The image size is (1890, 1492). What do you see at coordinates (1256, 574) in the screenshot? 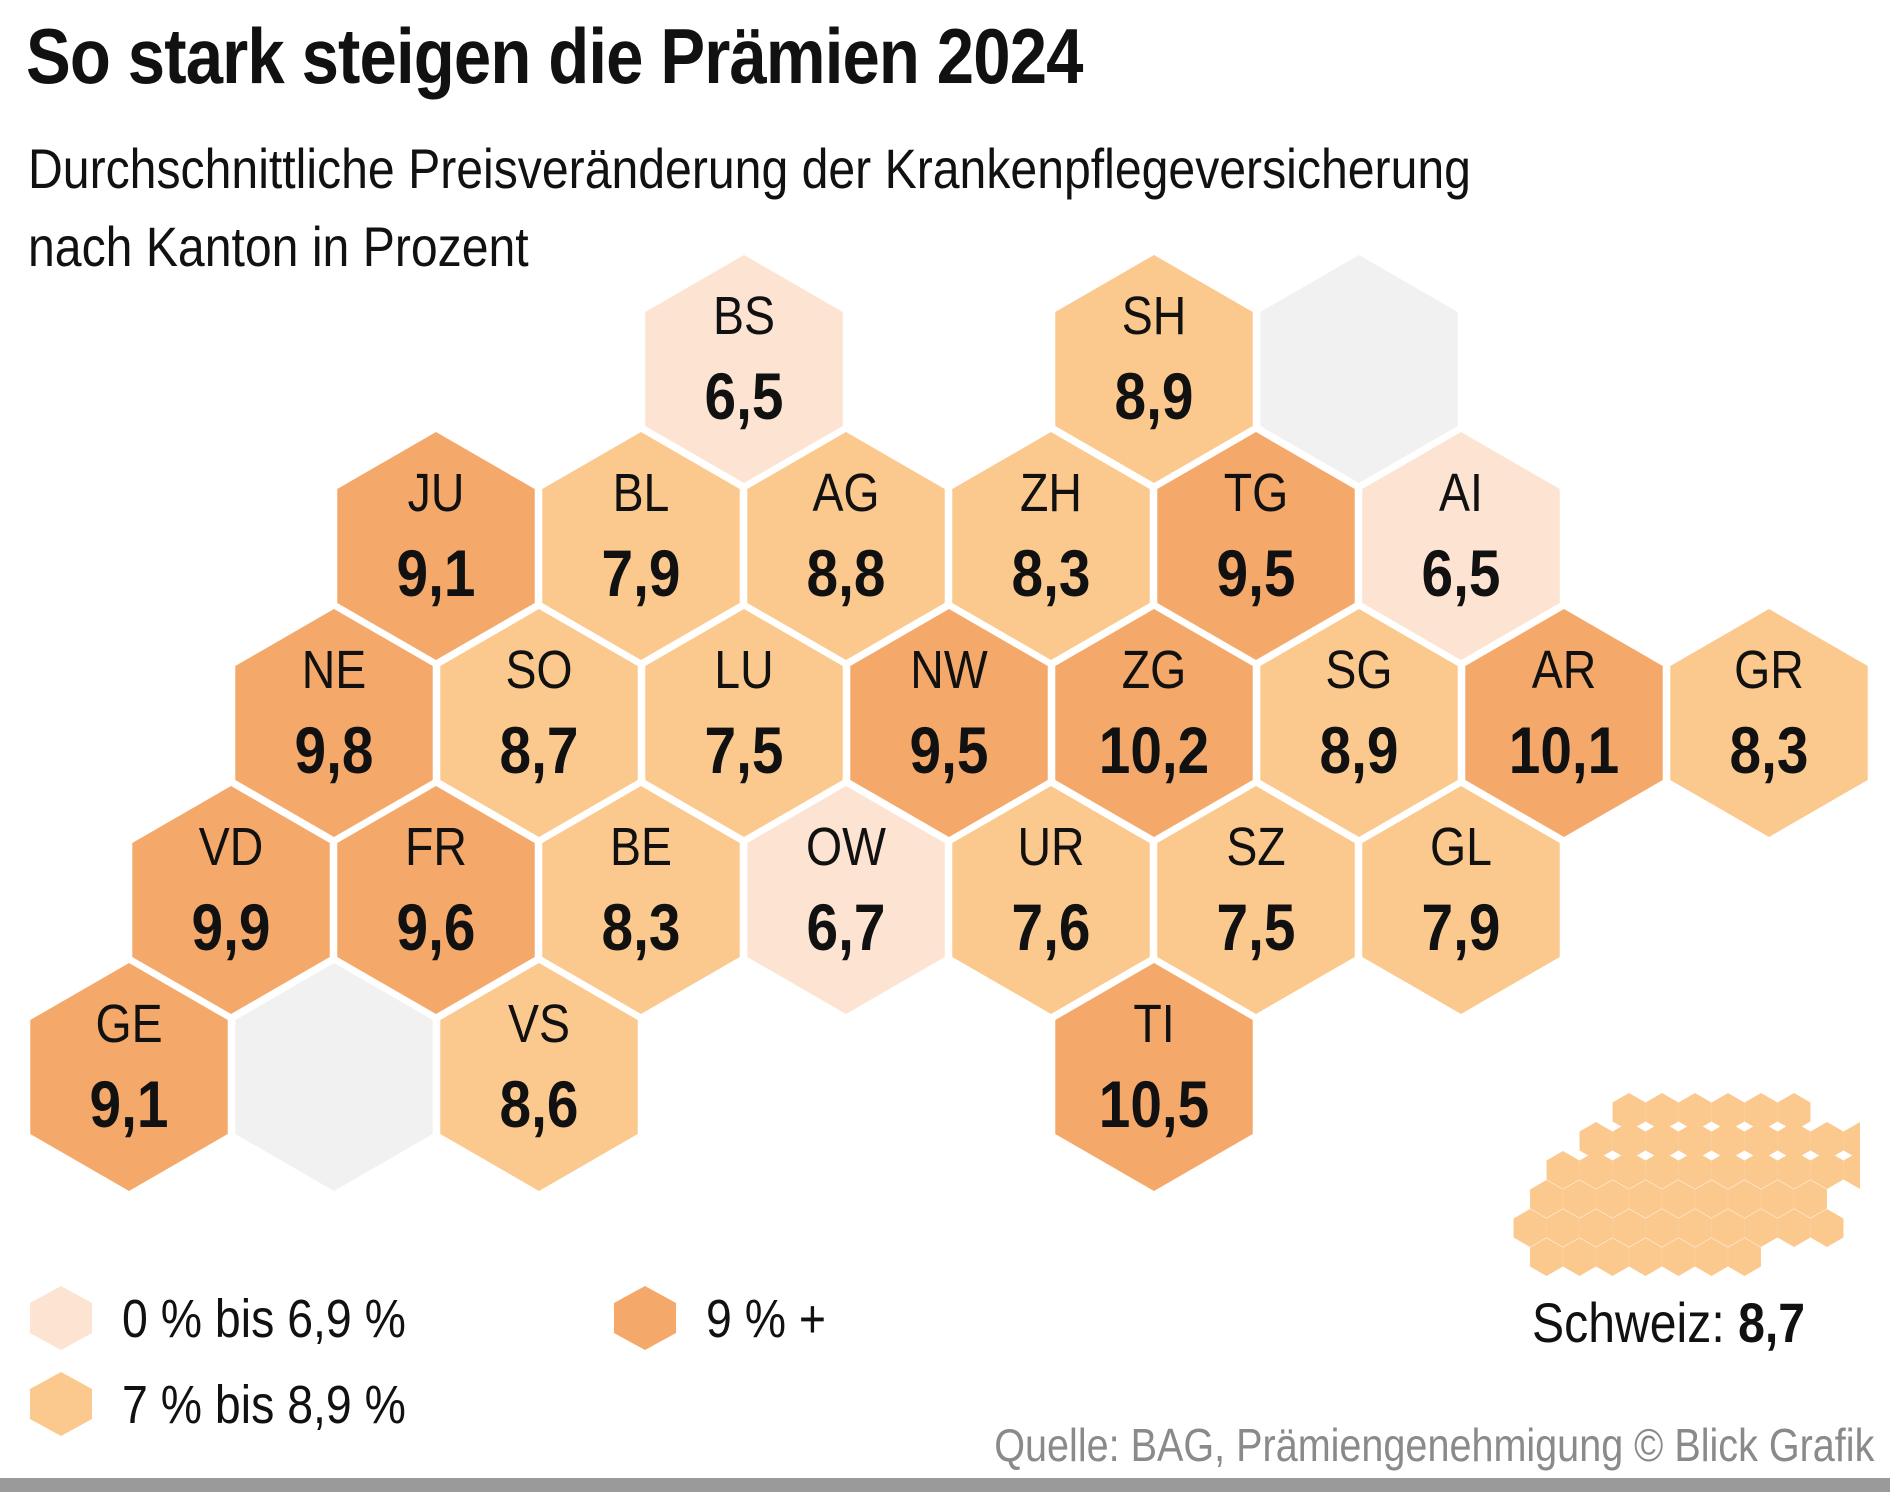
I see `canton-value: 9,5` at bounding box center [1256, 574].